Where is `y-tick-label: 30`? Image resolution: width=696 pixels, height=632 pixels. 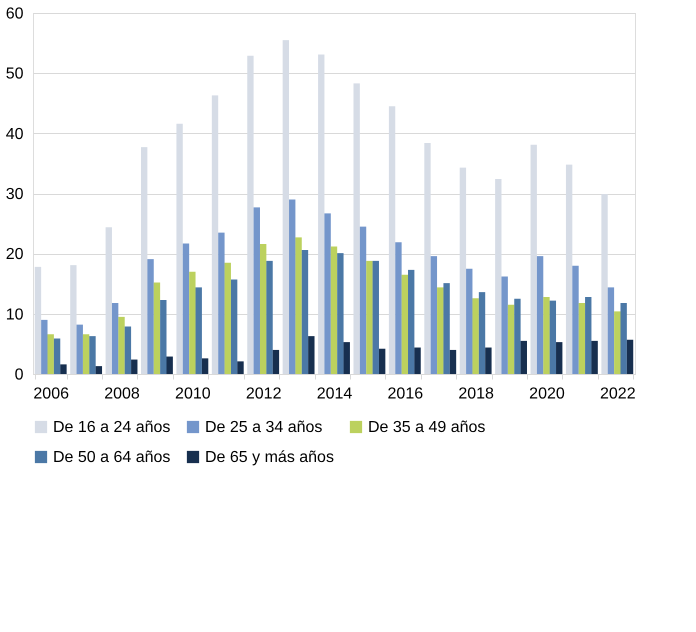
y-tick-label: 30 is located at coordinates (15, 194).